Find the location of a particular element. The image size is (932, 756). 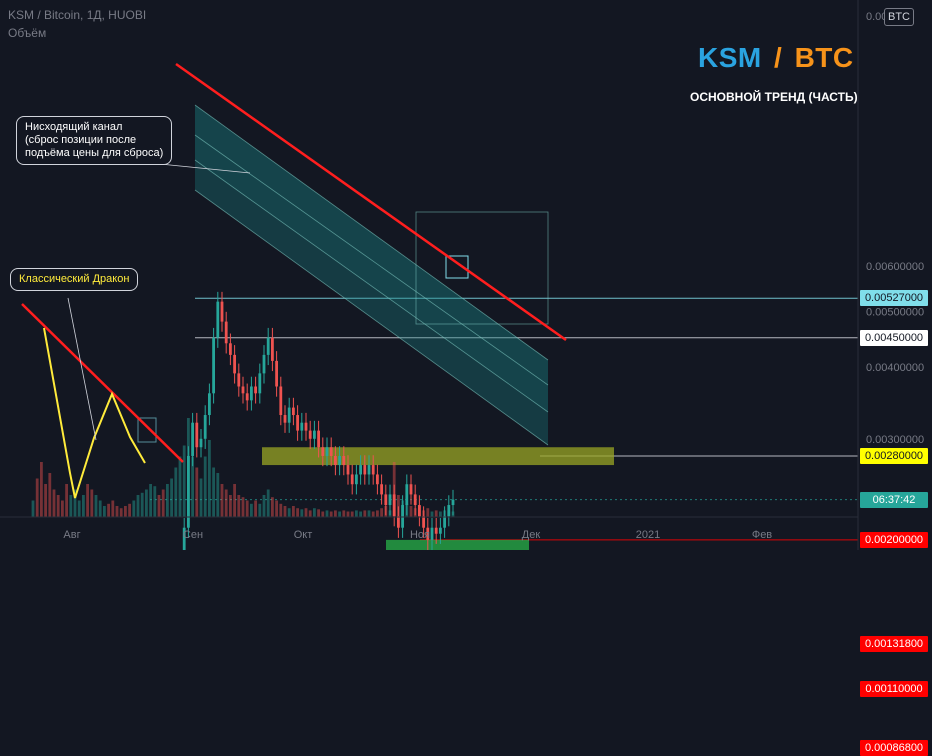

price-level-tag: 0.00280000 is located at coordinates (894, 455).